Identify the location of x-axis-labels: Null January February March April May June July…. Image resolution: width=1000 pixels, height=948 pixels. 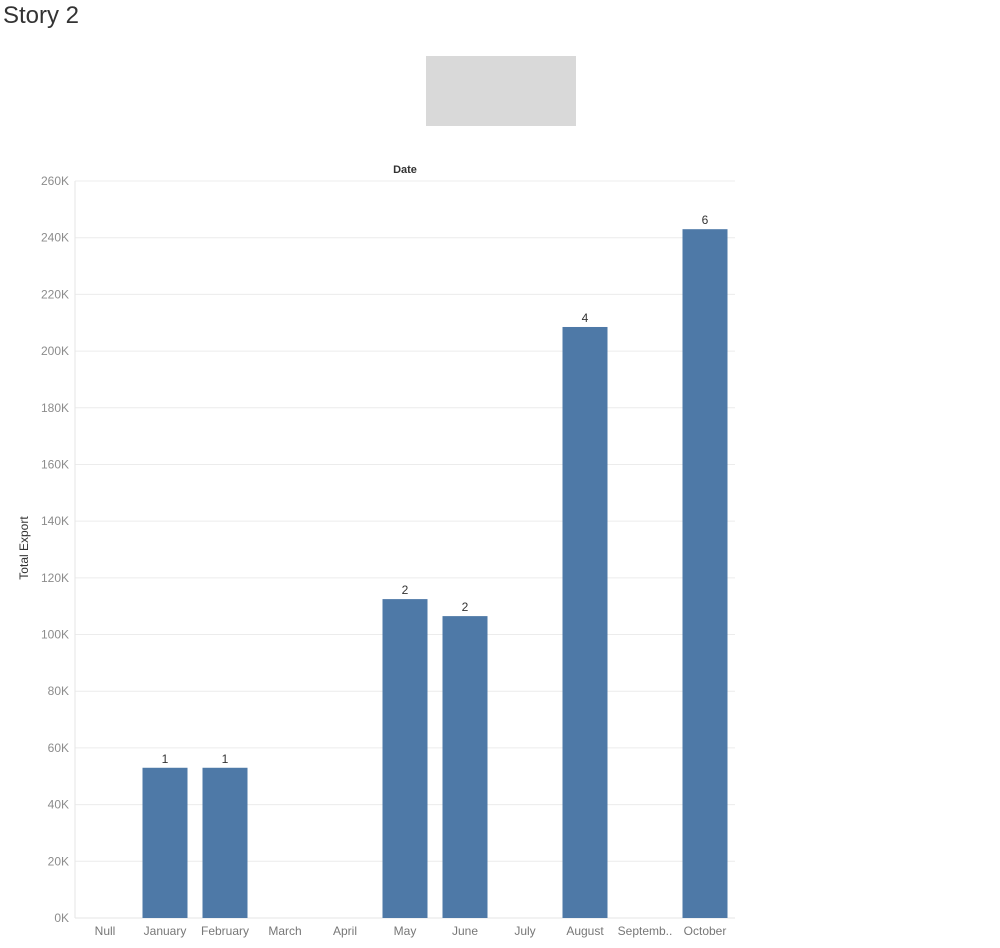
(411, 931).